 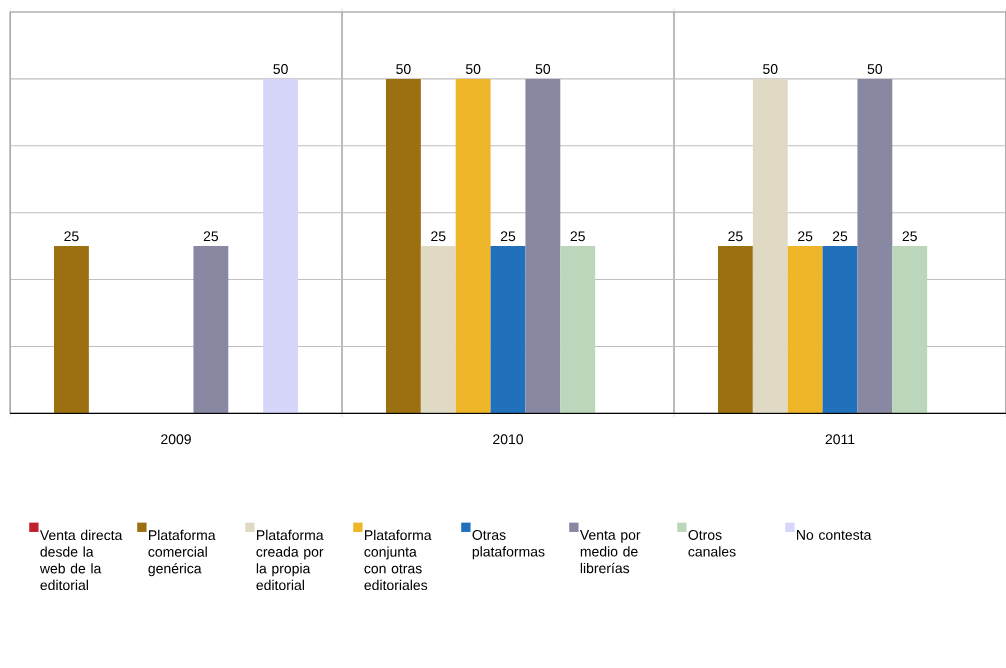 What do you see at coordinates (834, 534) in the screenshot?
I see `legend-label: No contesta` at bounding box center [834, 534].